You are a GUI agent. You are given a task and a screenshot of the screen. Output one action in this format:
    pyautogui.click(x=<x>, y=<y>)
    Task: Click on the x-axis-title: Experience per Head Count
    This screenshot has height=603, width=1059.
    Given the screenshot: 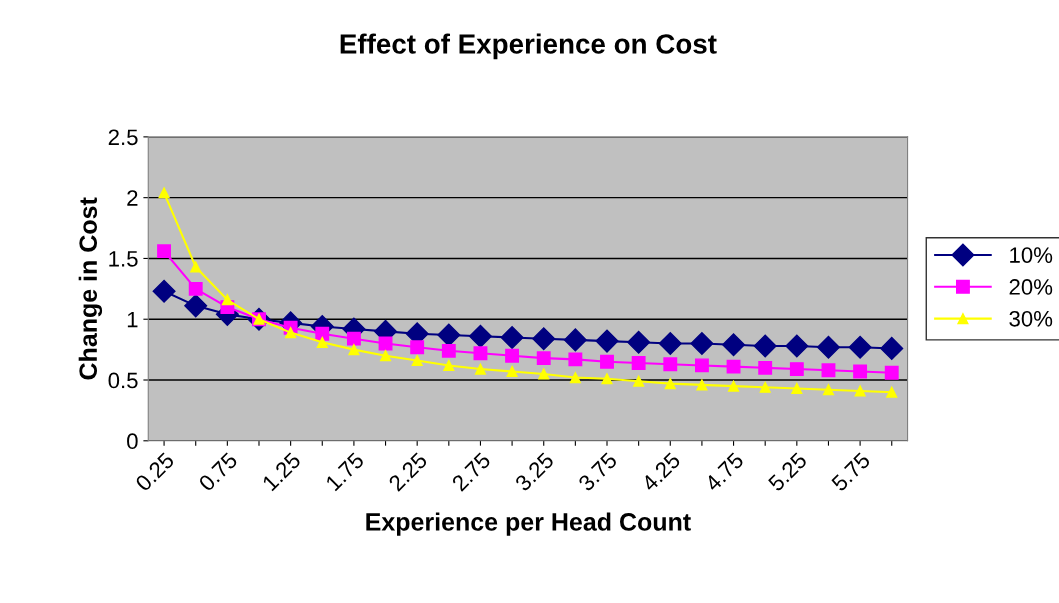 What is the action you would take?
    pyautogui.click(x=528, y=524)
    